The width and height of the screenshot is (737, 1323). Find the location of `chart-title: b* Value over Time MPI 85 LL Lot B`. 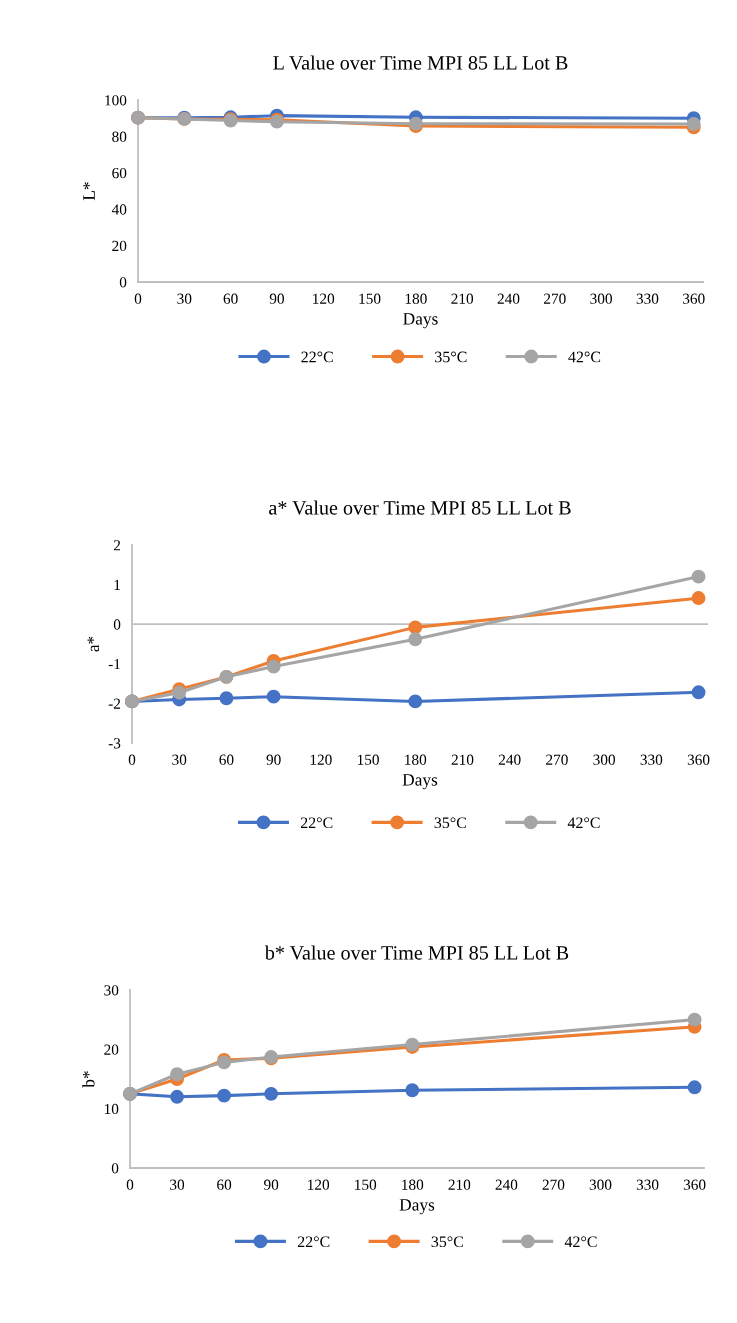

chart-title: b* Value over Time MPI 85 LL Lot B is located at coordinates (416, 952).